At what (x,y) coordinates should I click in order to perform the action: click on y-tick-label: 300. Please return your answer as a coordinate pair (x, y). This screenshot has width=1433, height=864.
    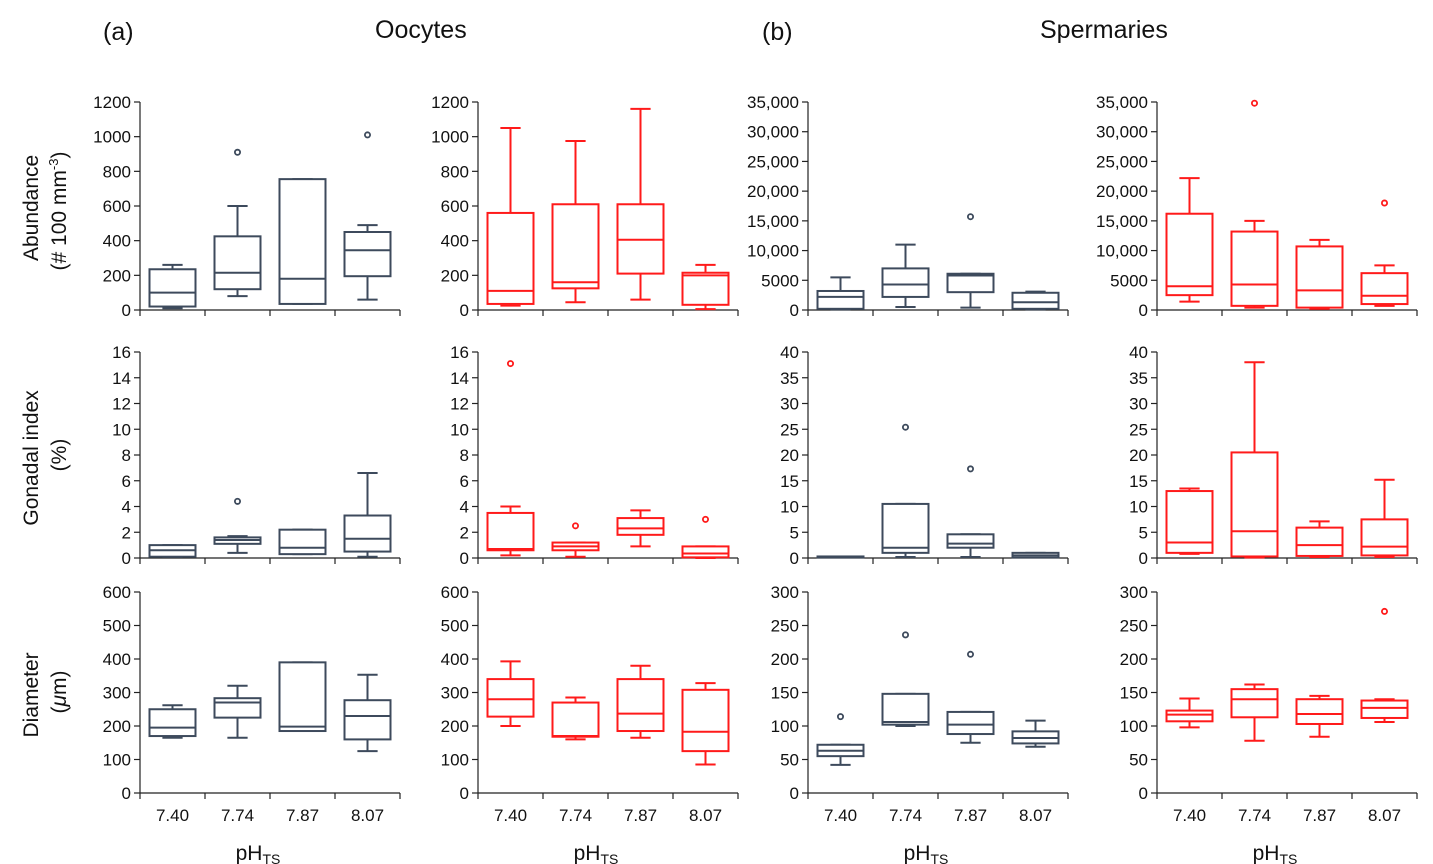
    Looking at the image, I should click on (785, 592).